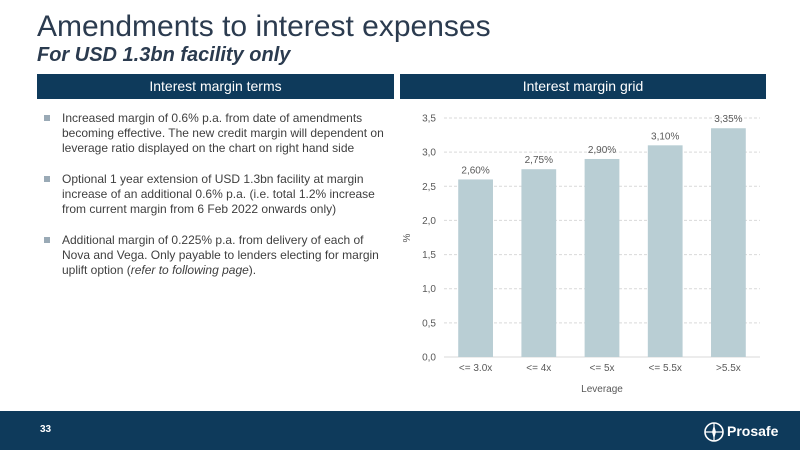  I want to click on x-tick-label: <= 4x, so click(538, 368).